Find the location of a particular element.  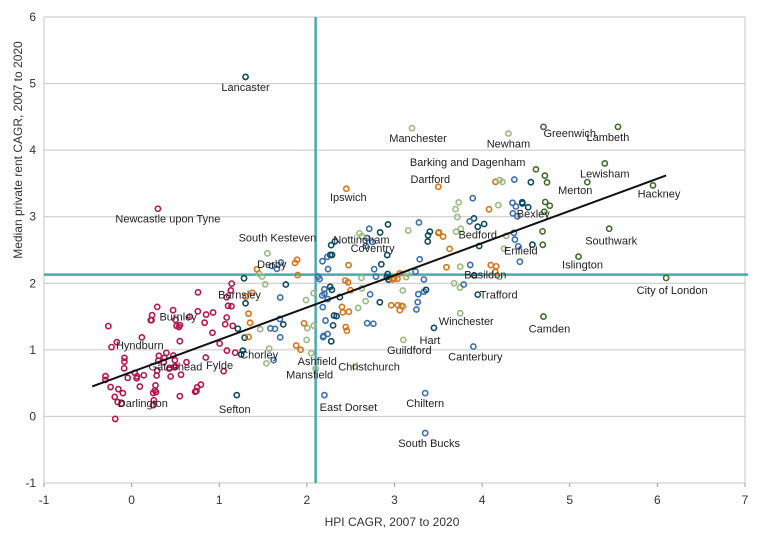

point-label: Newcastle upon Tyne is located at coordinates (167, 220).